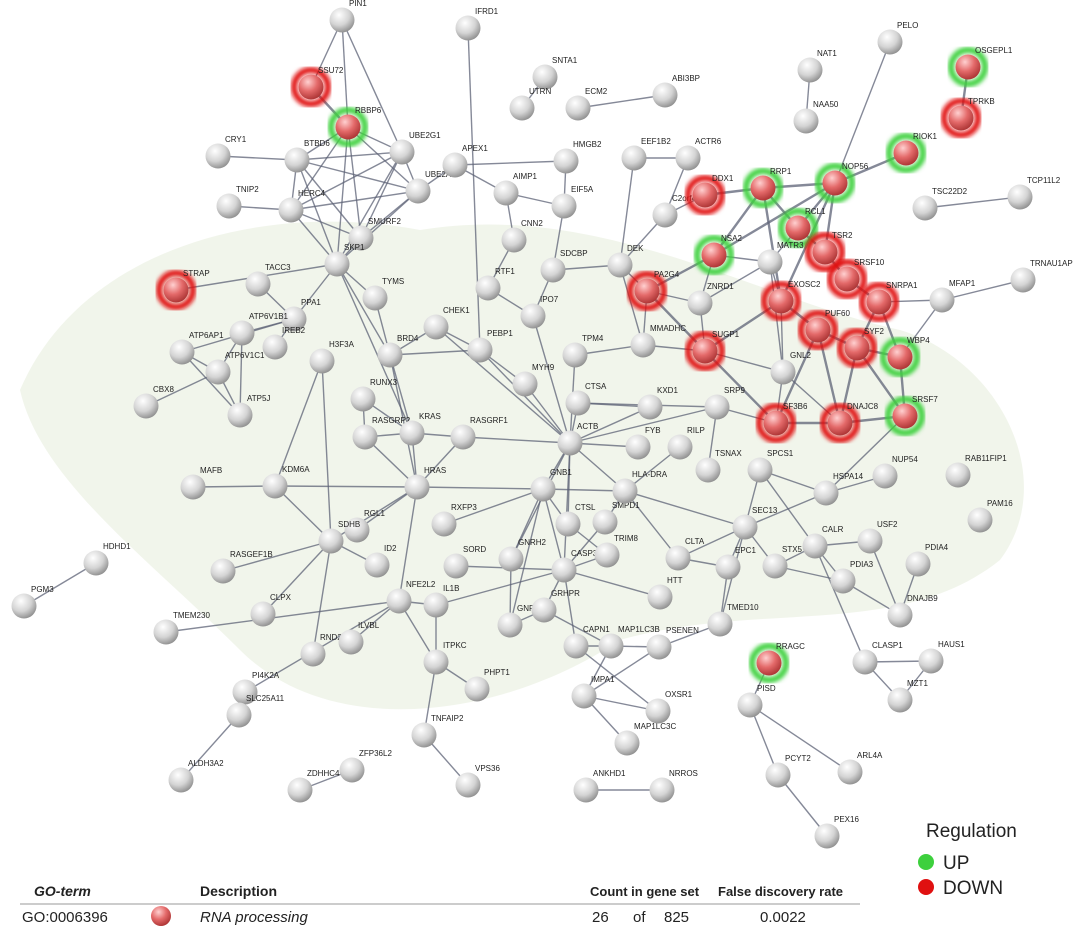 Image resolution: width=1084 pixels, height=931 pixels. Describe the element at coordinates (456, 310) in the screenshot. I see `node-label: CHEK1` at that location.